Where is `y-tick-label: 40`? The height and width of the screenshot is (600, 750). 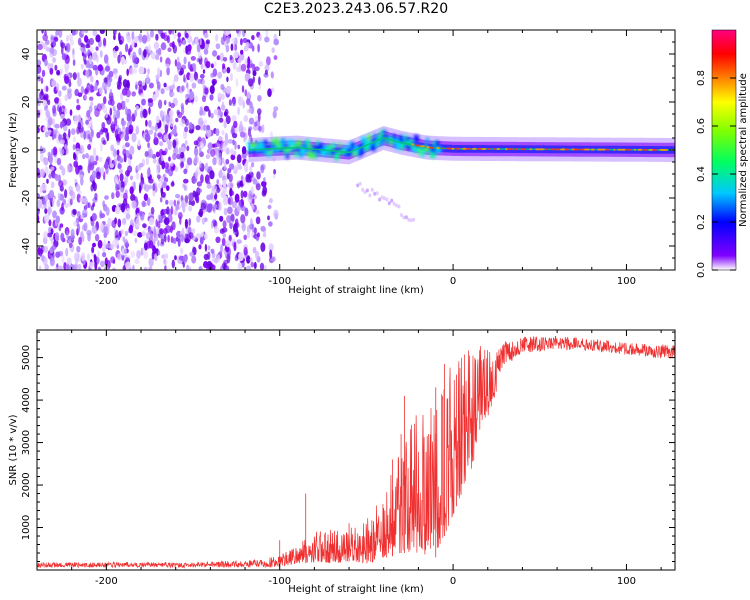 y-tick-label: 40 is located at coordinates (26, 54).